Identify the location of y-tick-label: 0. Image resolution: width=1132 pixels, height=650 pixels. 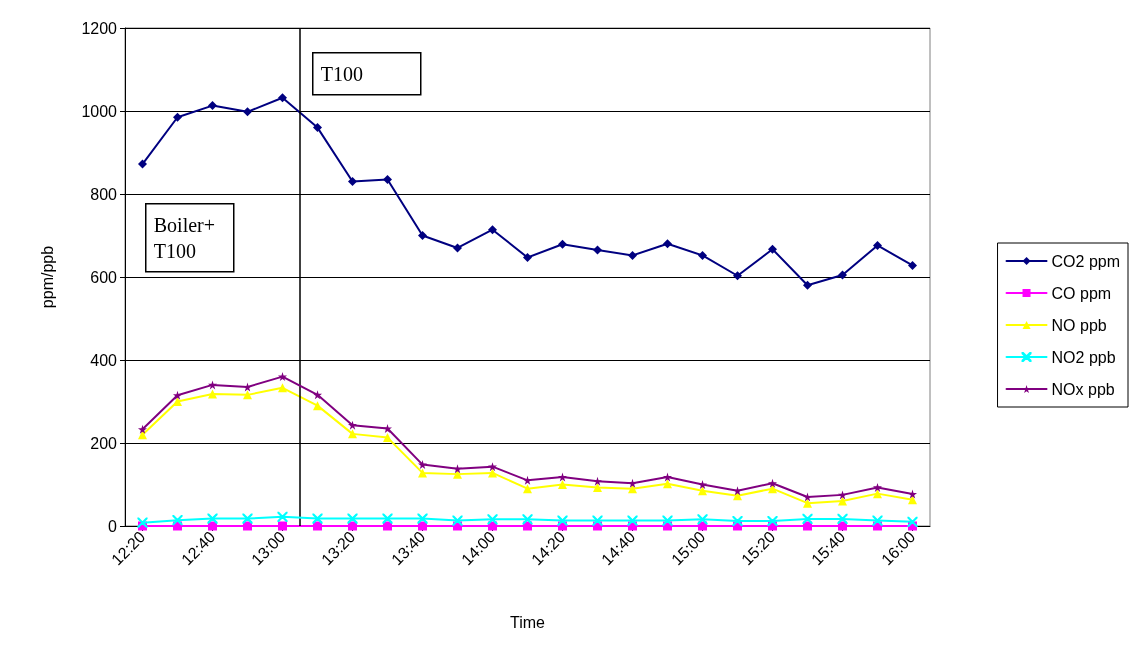
(113, 526).